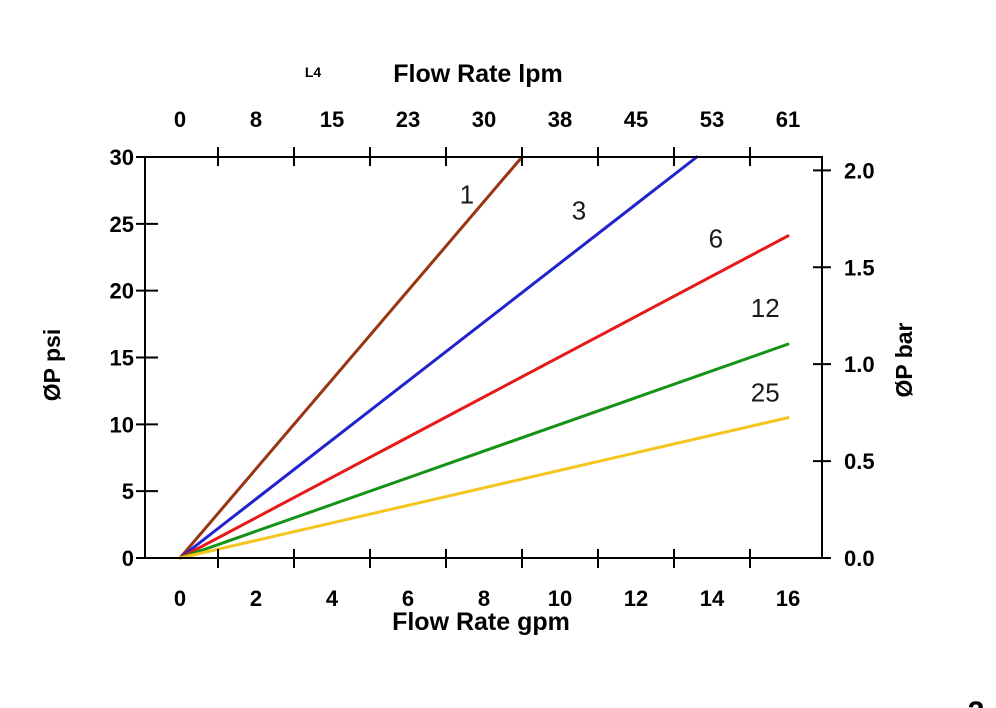 This screenshot has width=996, height=708. What do you see at coordinates (859, 267) in the screenshot?
I see `right-tick-label: 1.5` at bounding box center [859, 267].